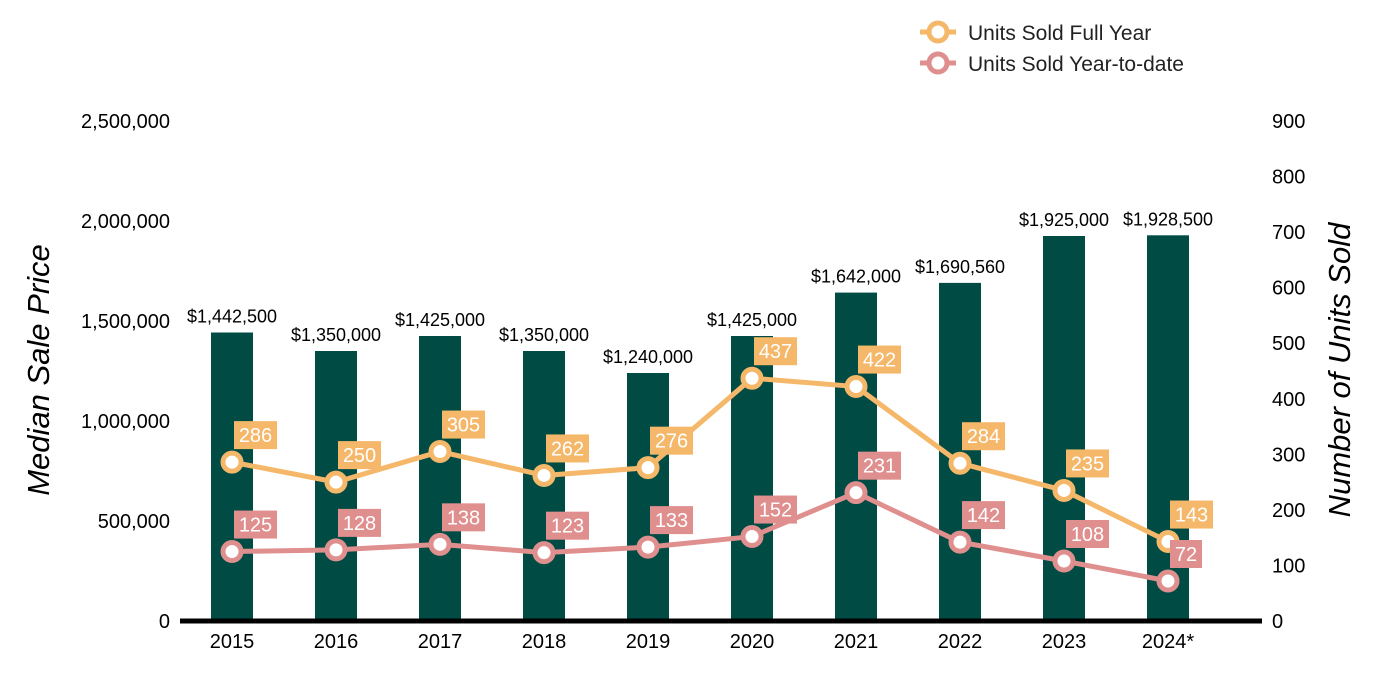  What do you see at coordinates (164, 622) in the screenshot?
I see `left-tick-label: 0` at bounding box center [164, 622].